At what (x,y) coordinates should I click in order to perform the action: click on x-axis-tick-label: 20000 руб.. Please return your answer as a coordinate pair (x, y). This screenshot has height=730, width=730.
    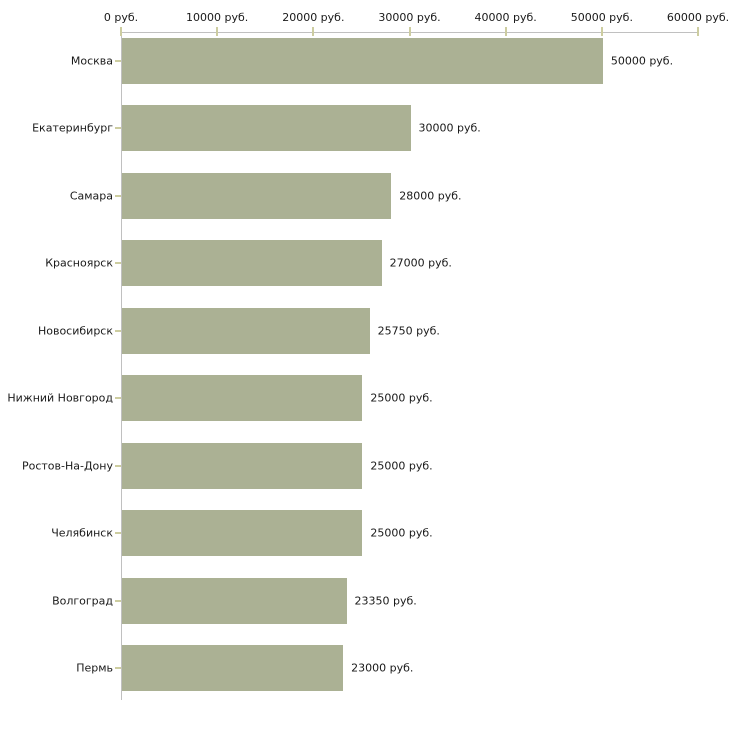
    Looking at the image, I should click on (313, 17).